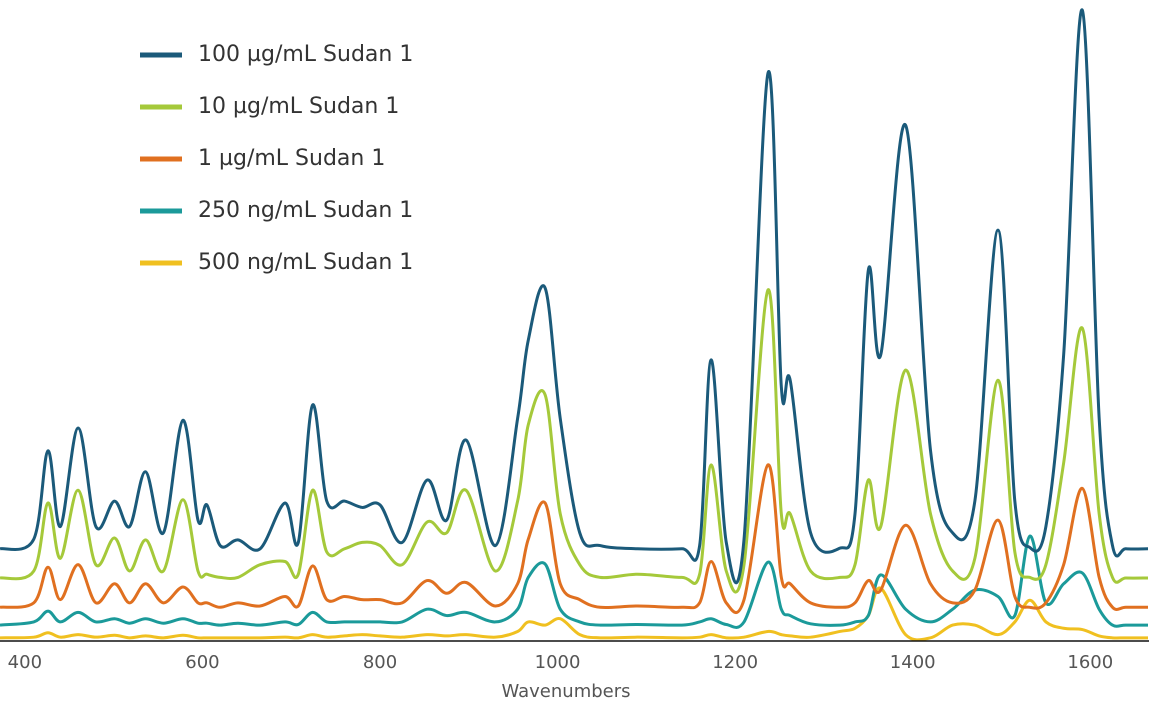 The height and width of the screenshot is (708, 1149). What do you see at coordinates (305, 54) in the screenshot?
I see `legend-label: 100 µg/mL Sudan 1` at bounding box center [305, 54].